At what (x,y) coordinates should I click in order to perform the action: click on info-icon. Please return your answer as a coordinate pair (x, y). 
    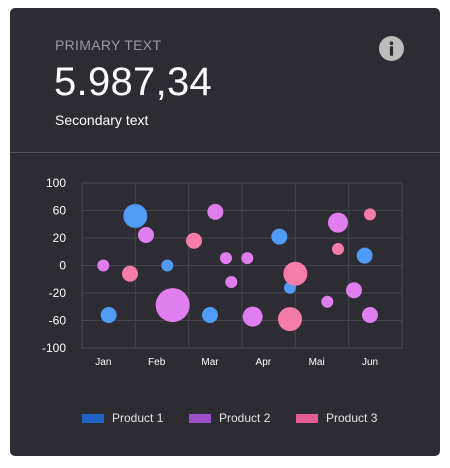
    Looking at the image, I should click on (391, 48).